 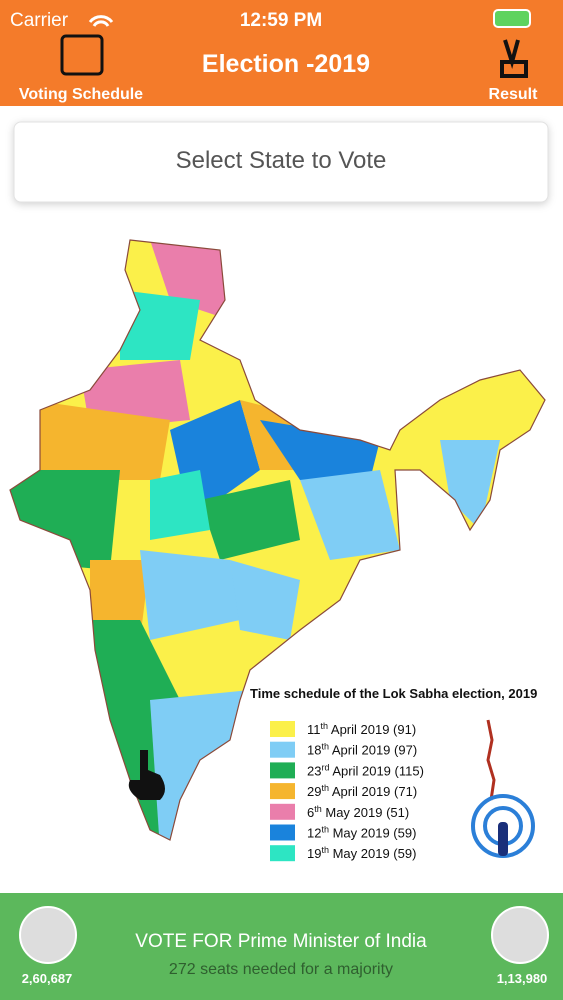 I want to click on legend-label: 11th April 2019 (91), so click(x=361, y=729).